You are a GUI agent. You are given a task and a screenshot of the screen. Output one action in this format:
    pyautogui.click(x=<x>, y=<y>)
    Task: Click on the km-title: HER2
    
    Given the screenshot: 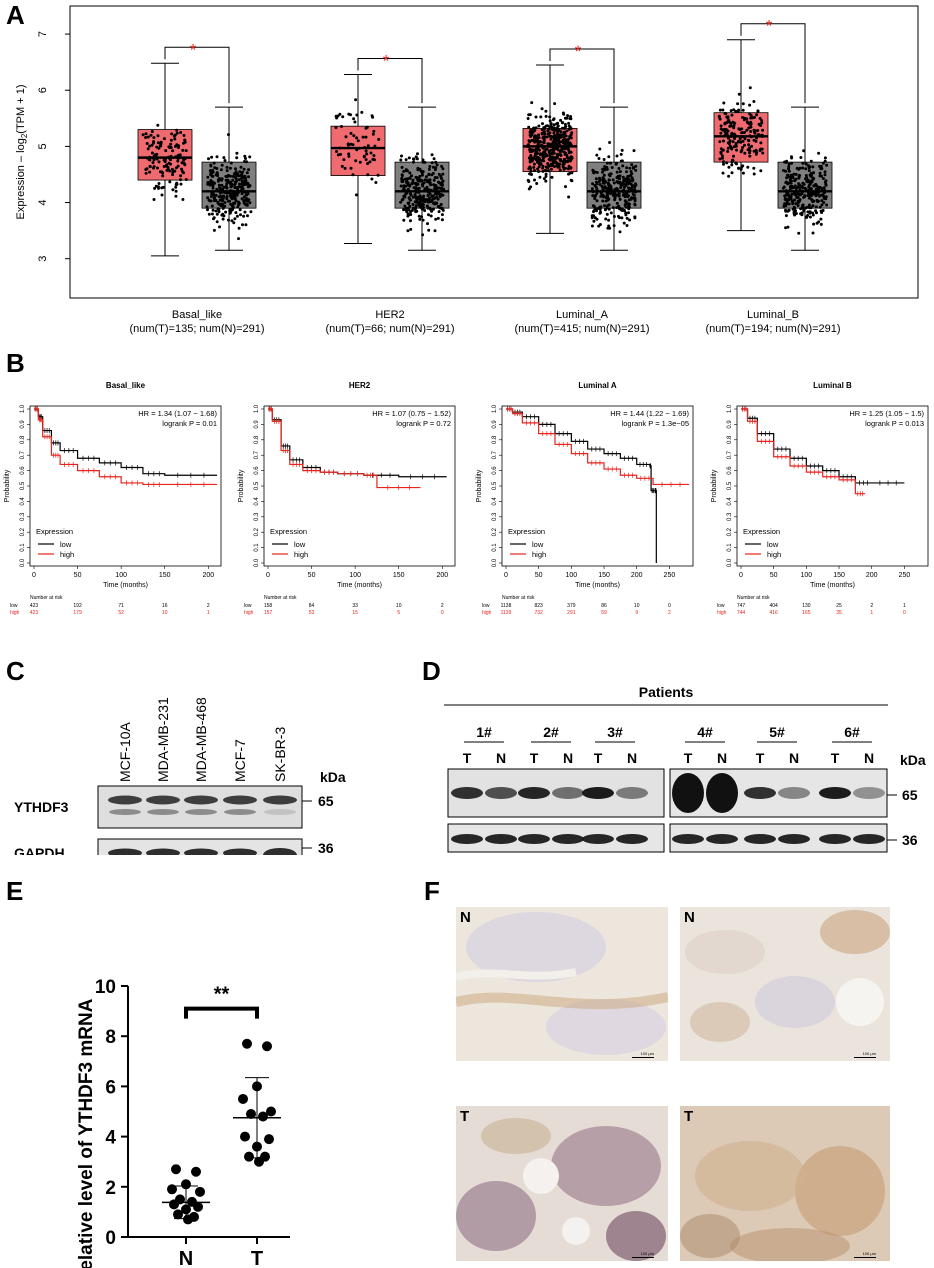 What is the action you would take?
    pyautogui.click(x=360, y=385)
    